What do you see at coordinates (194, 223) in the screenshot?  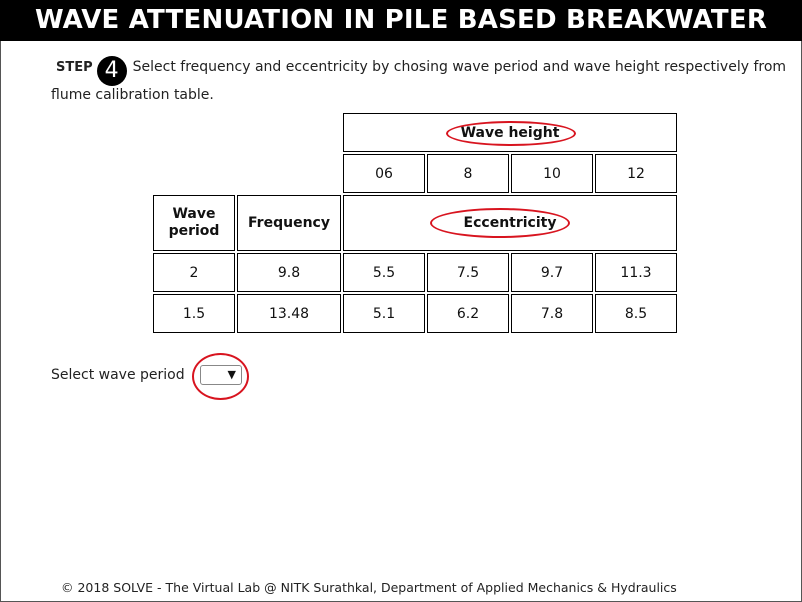 I see `wave-period-header: Wave period` at bounding box center [194, 223].